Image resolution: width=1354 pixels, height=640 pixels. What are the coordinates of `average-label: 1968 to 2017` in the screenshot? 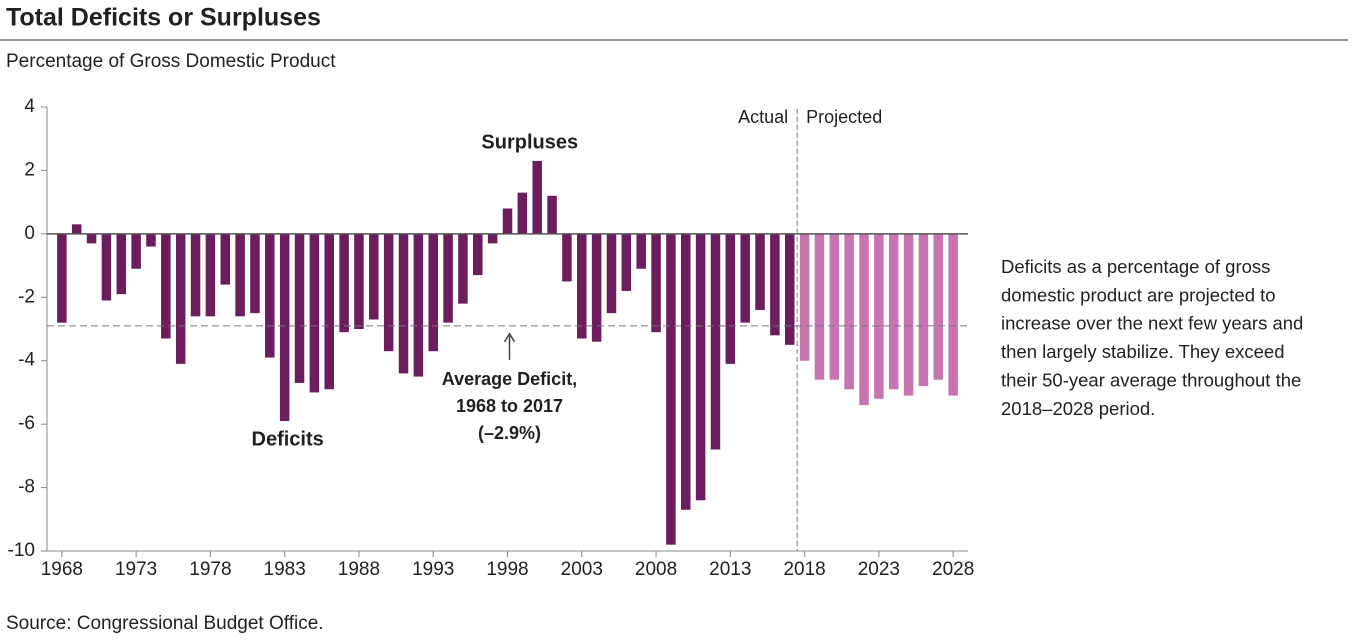 It's located at (509, 406).